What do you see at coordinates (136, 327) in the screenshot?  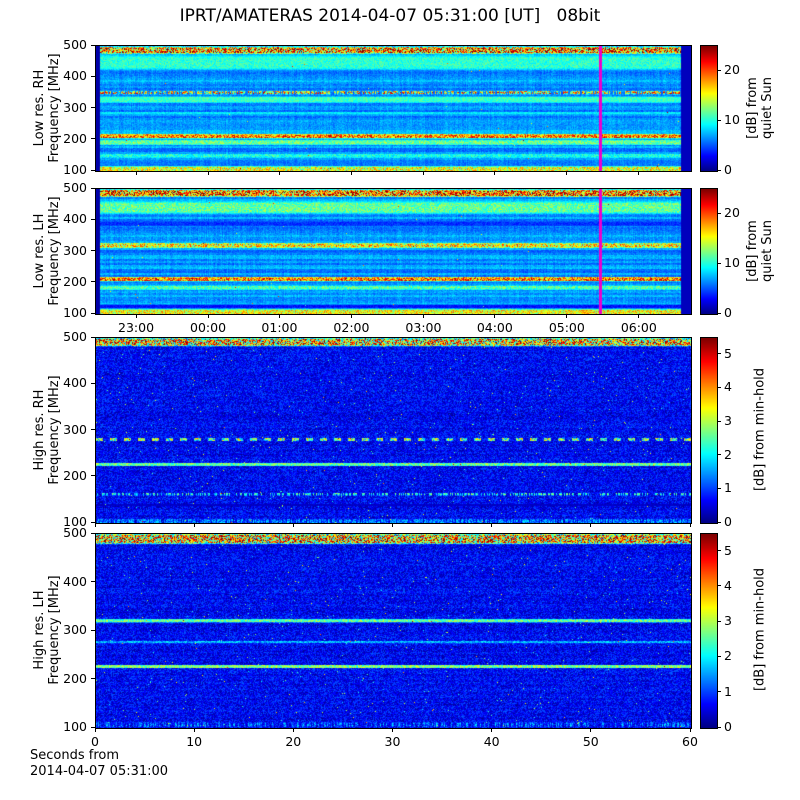 I see `x-tick-label: 23:00` at bounding box center [136, 327].